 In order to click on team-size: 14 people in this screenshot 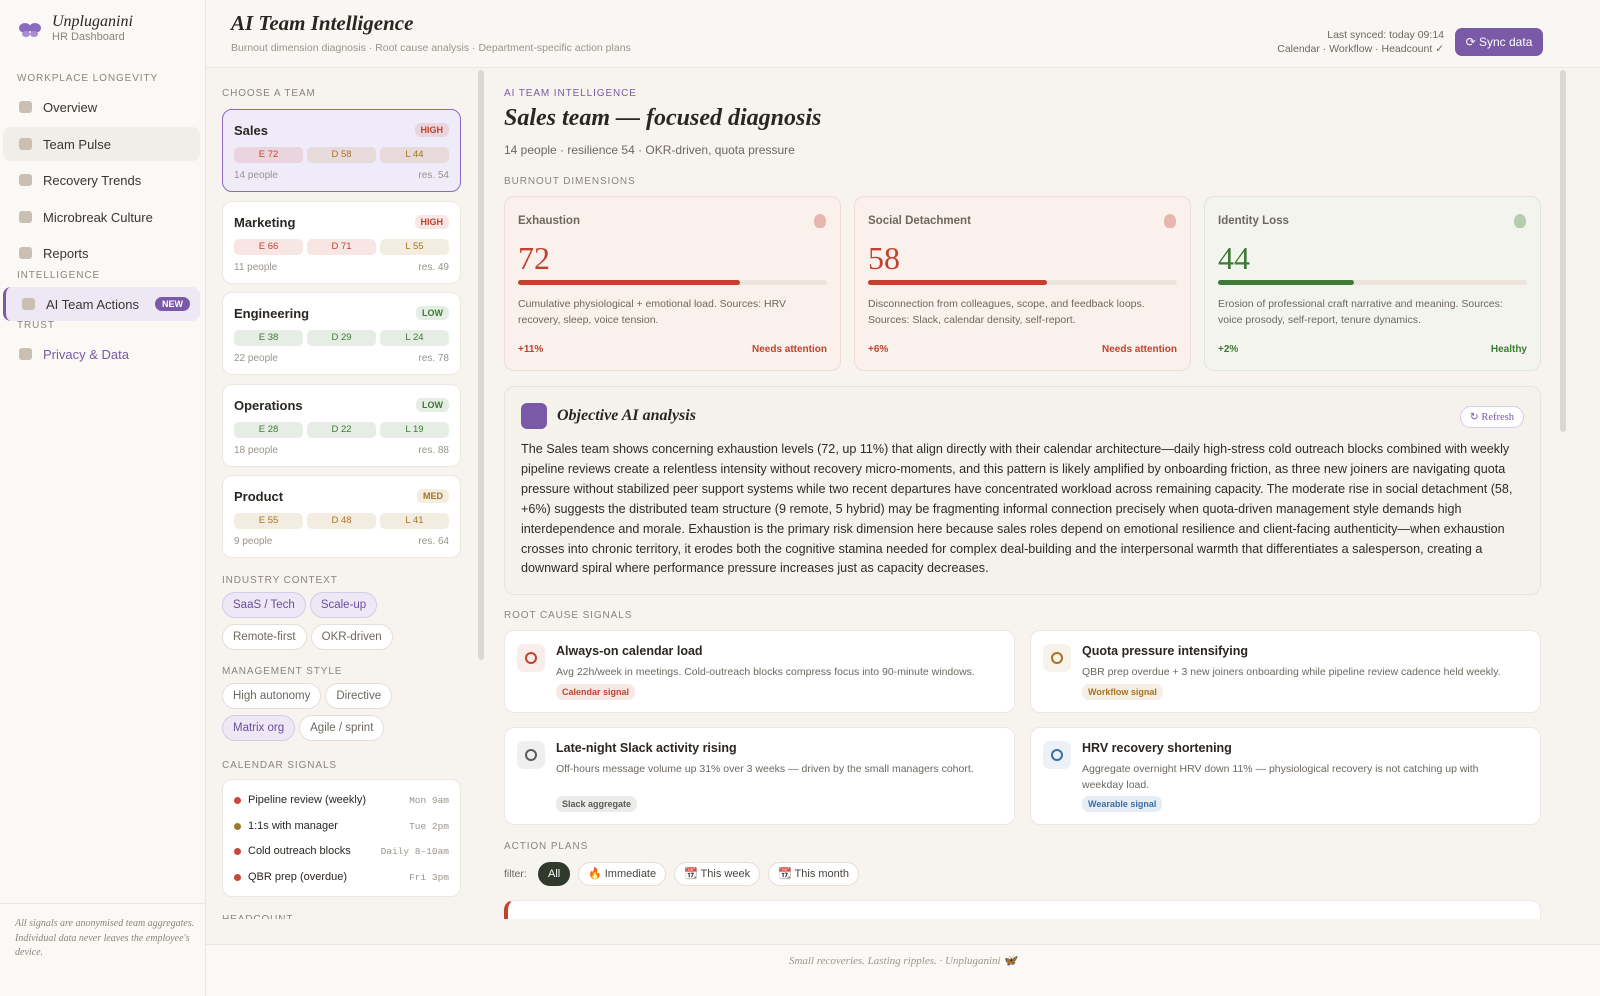, I will do `click(256, 175)`.